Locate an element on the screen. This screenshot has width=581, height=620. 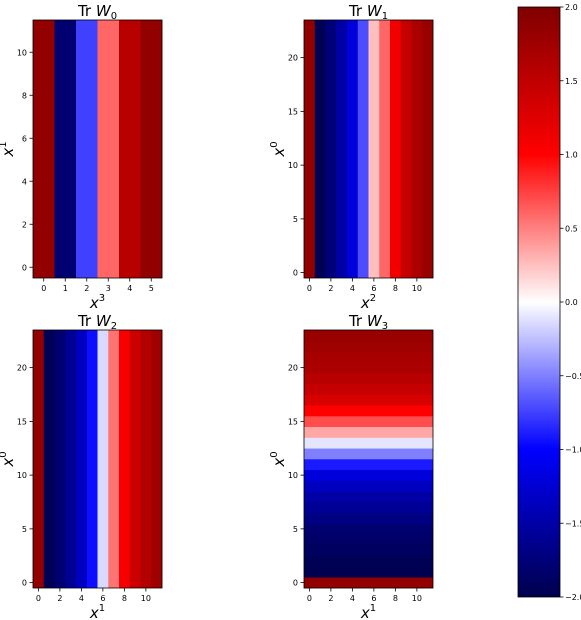
y-tick-label: 2 is located at coordinates (24, 224).